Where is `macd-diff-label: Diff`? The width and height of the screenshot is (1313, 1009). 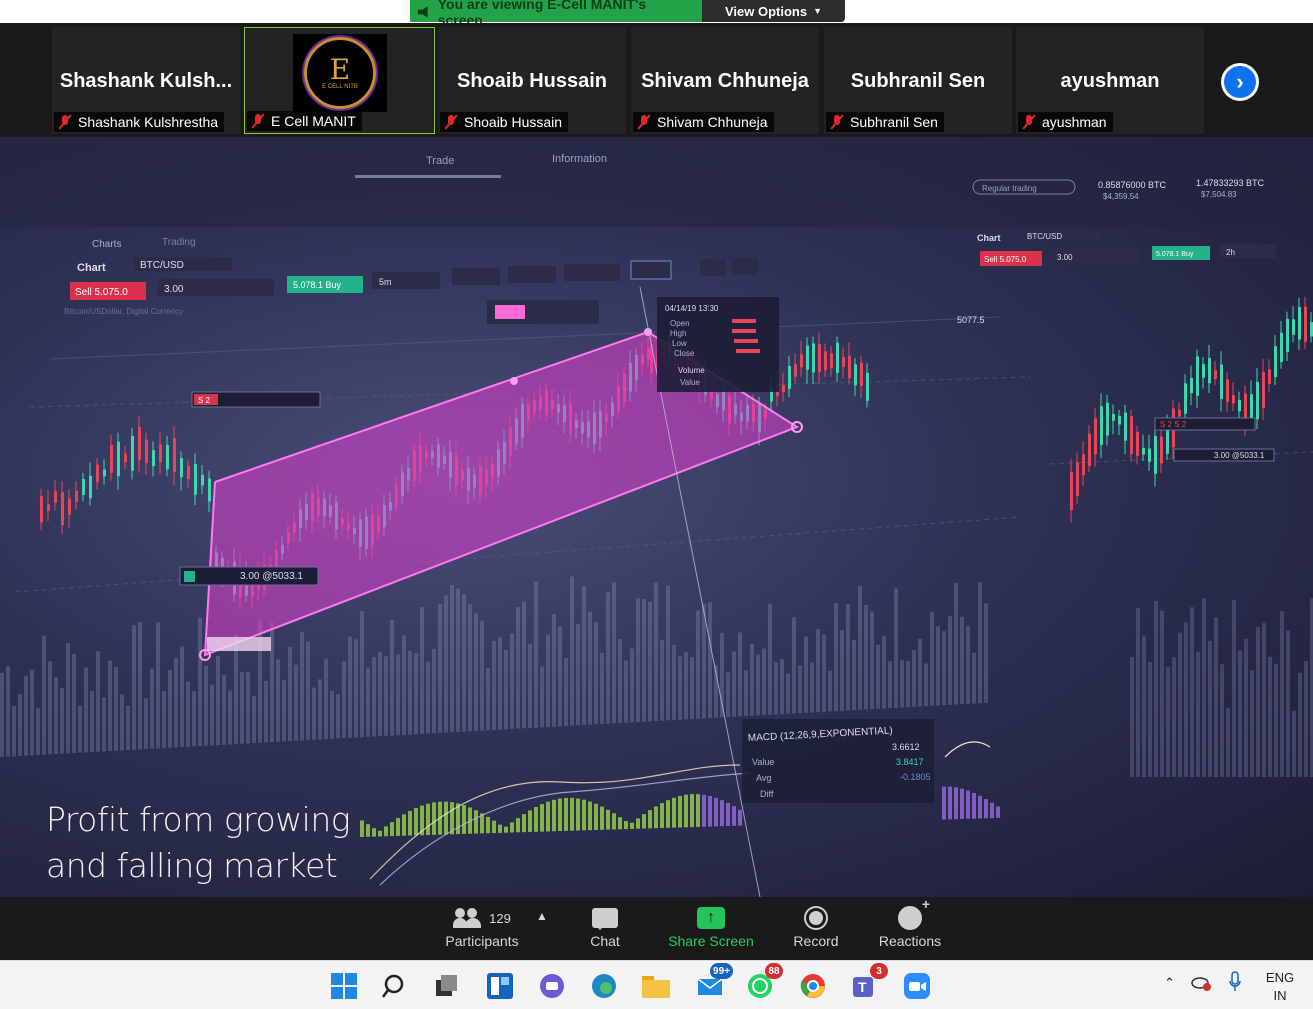 macd-diff-label: Diff is located at coordinates (767, 794).